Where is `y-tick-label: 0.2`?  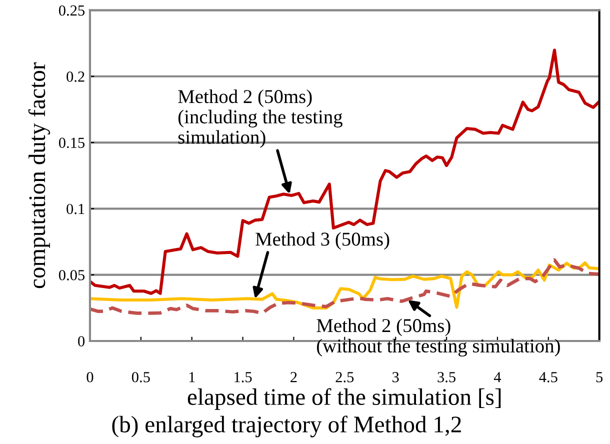
y-tick-label: 0.2 is located at coordinates (75, 77).